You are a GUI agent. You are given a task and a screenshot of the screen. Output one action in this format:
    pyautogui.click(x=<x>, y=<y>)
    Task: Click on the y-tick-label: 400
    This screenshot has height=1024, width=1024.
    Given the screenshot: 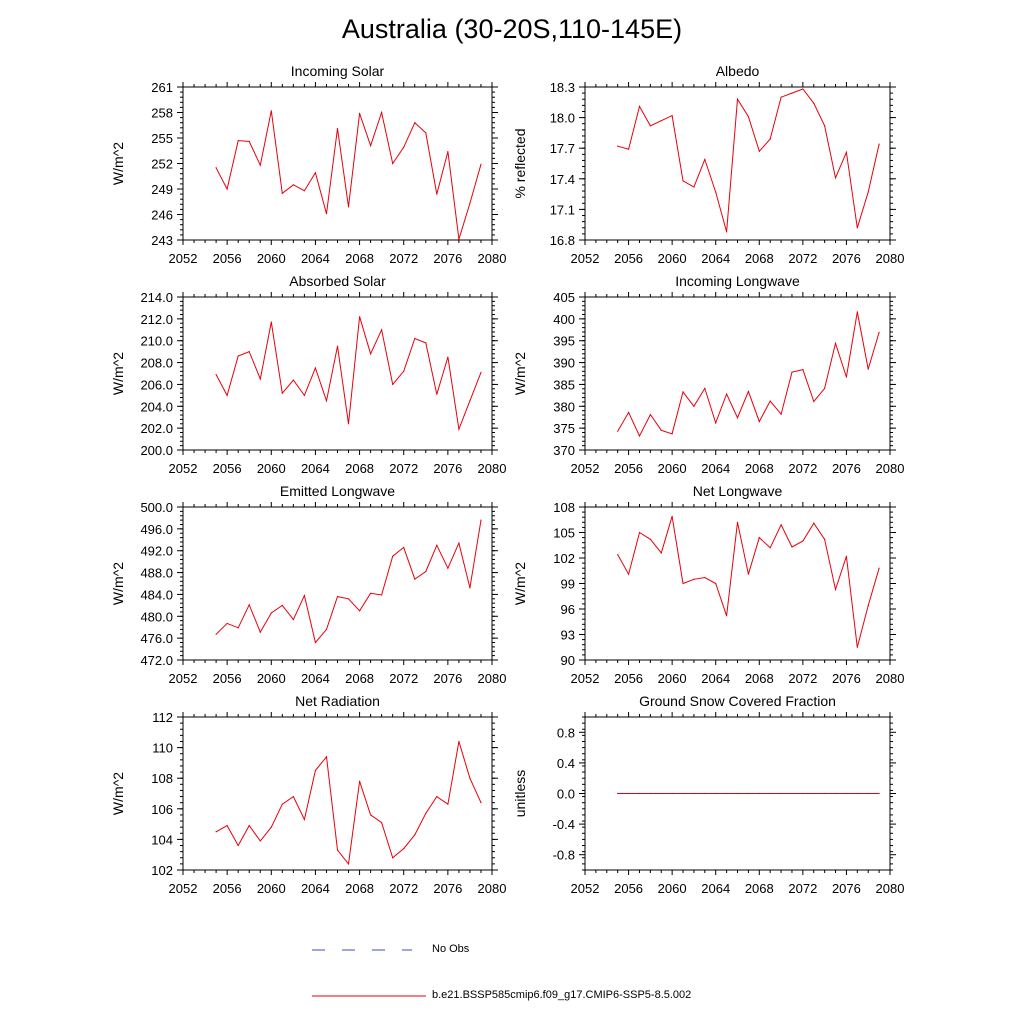 What is the action you would take?
    pyautogui.click(x=564, y=319)
    